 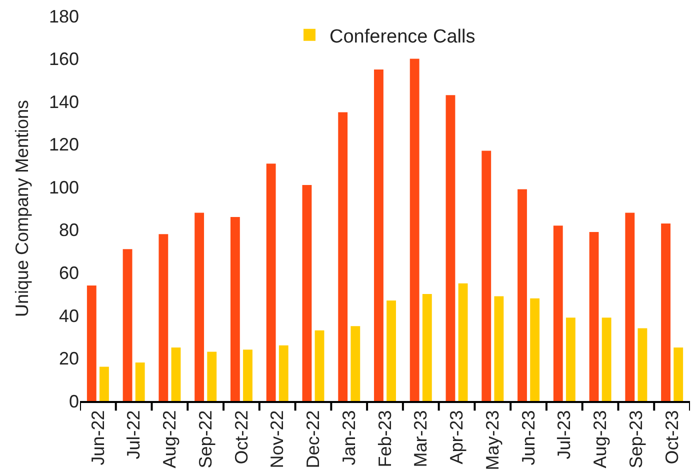 What do you see at coordinates (384, 439) in the screenshot?
I see `x-tick-label: Feb-23` at bounding box center [384, 439].